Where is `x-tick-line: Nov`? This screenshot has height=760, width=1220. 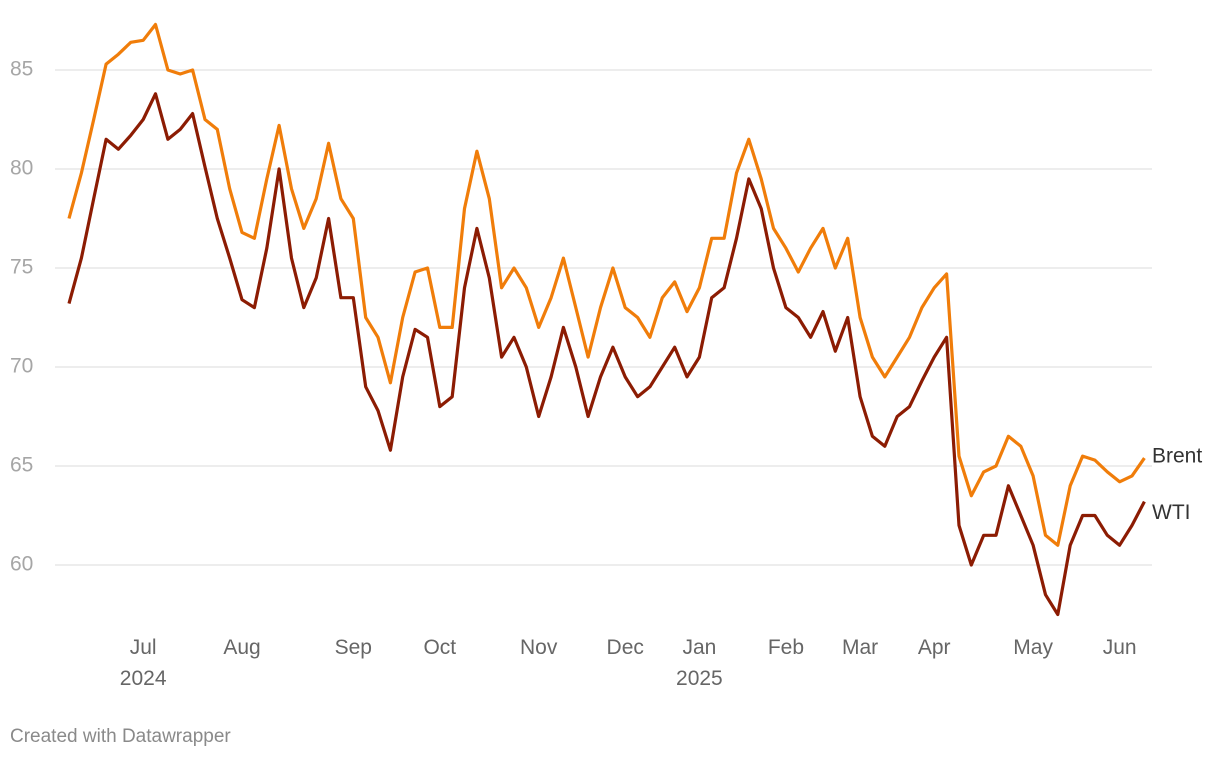 x-tick-line: Nov is located at coordinates (539, 647).